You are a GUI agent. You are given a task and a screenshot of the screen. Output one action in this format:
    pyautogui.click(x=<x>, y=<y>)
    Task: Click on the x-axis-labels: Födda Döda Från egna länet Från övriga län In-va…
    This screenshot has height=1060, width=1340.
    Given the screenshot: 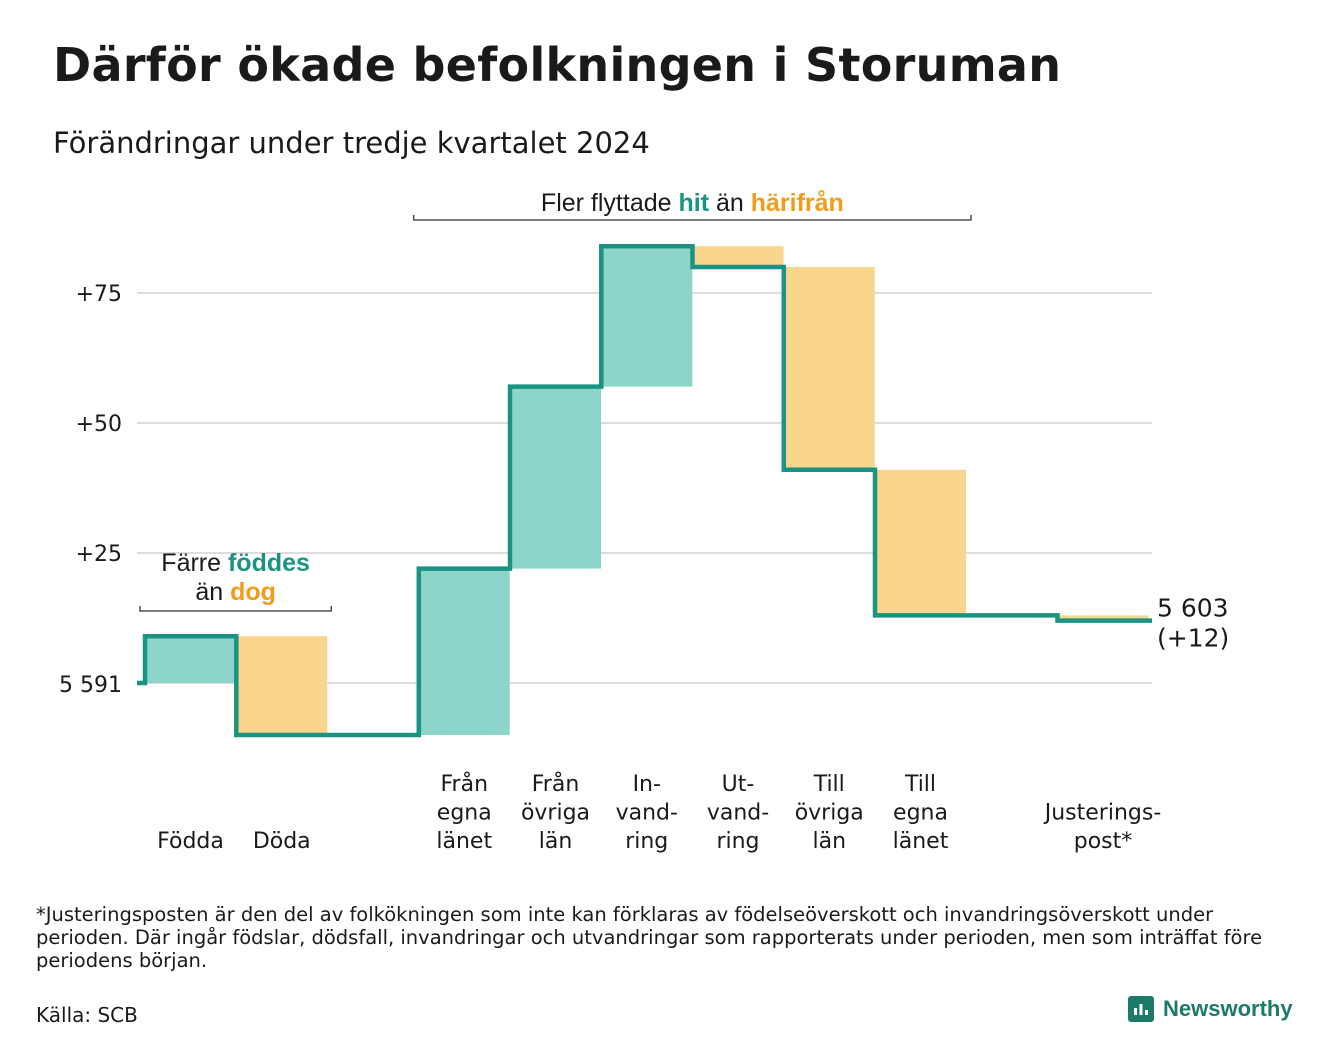 What is the action you would take?
    pyautogui.click(x=659, y=812)
    